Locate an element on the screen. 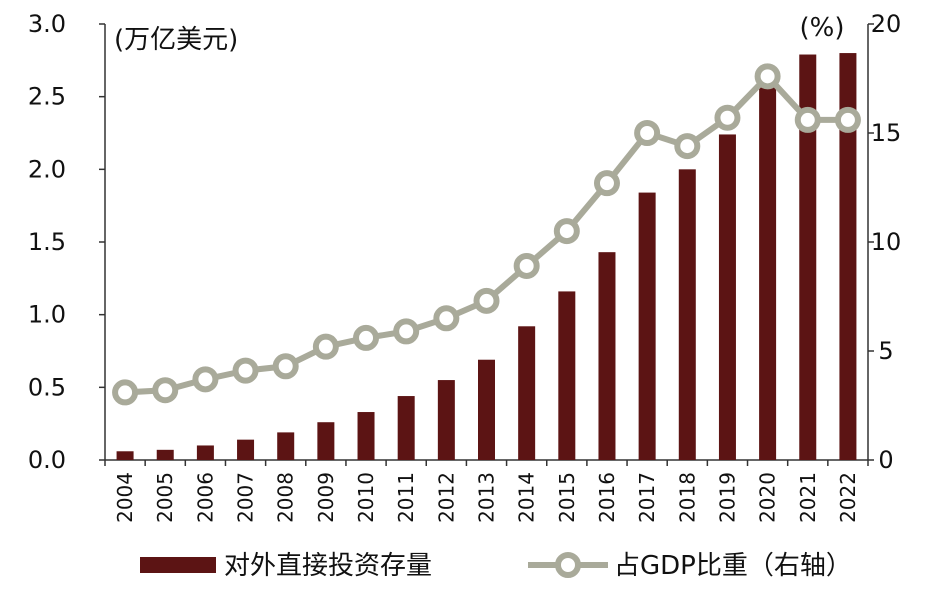  left-tick-label: 0.5 is located at coordinates (47, 387).